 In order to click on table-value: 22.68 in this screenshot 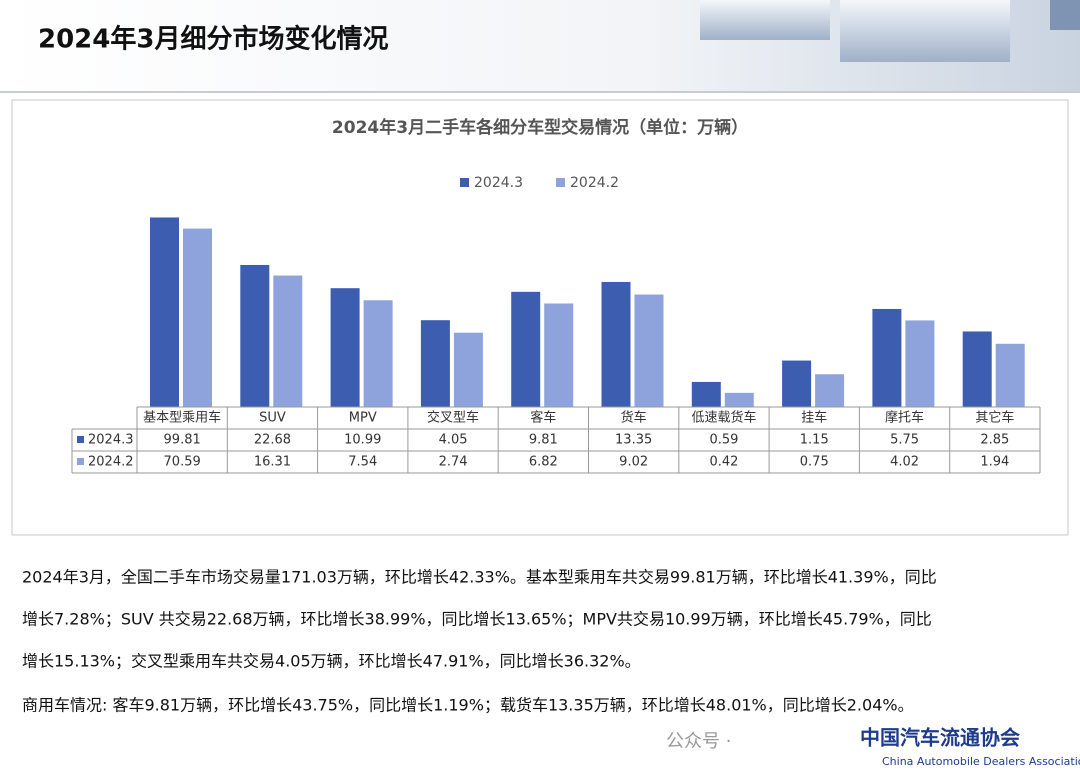, I will do `click(272, 440)`.